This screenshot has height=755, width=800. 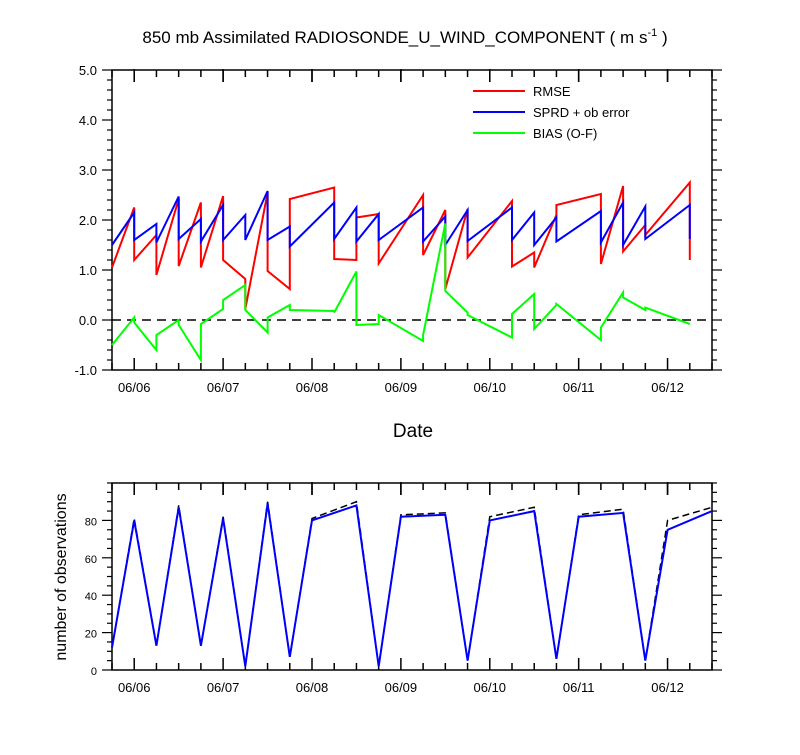 What do you see at coordinates (401, 219) in the screenshot?
I see `series-line-sprd-ob-error` at bounding box center [401, 219].